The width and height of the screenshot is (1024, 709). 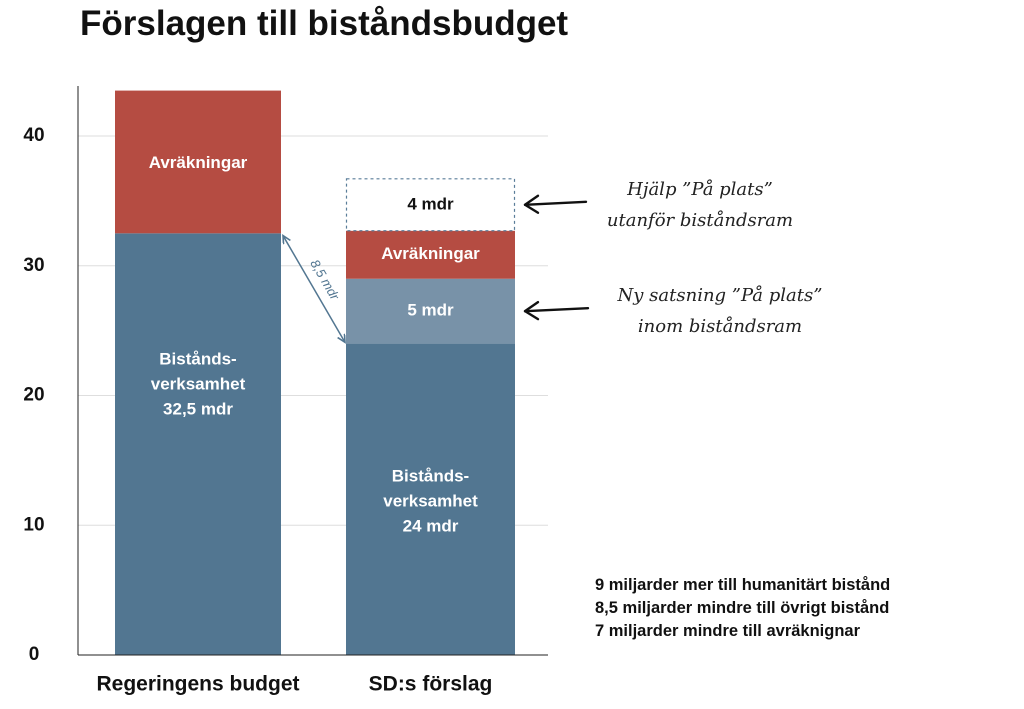 What do you see at coordinates (720, 310) in the screenshot?
I see `annotation-text: Ny satsning ”På plats” inom biståndsram` at bounding box center [720, 310].